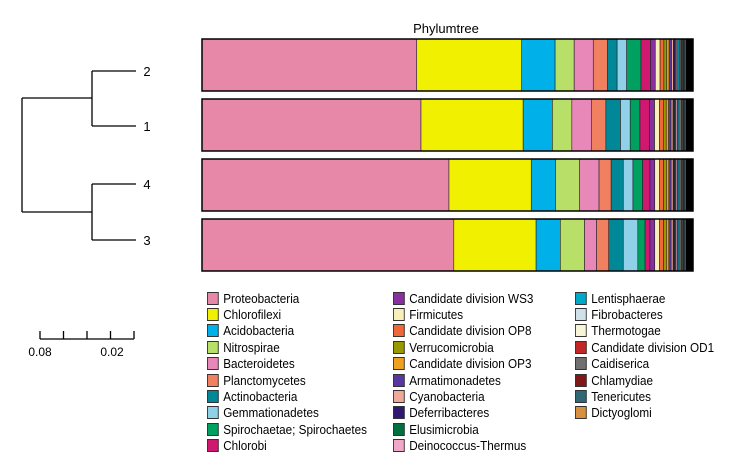 The image size is (752, 463). I want to click on legend-label: Verrucomicrobia, so click(451, 347).